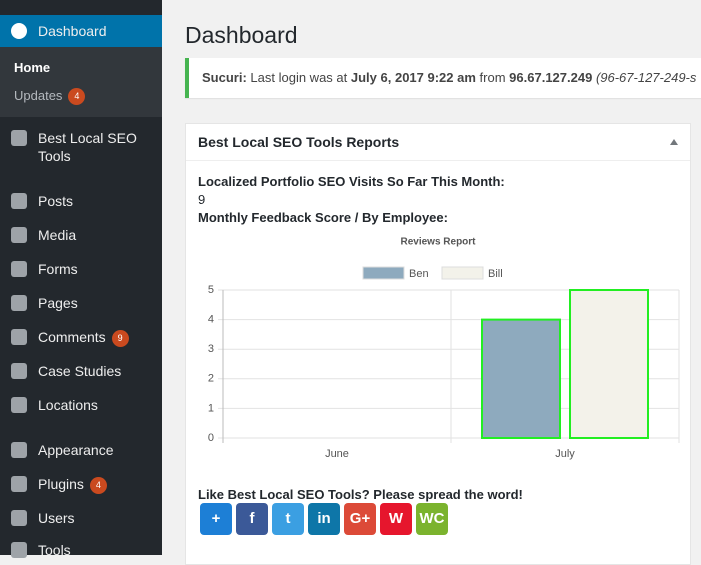 This screenshot has height=565, width=701. I want to click on menu-text: Posts, so click(56, 201).